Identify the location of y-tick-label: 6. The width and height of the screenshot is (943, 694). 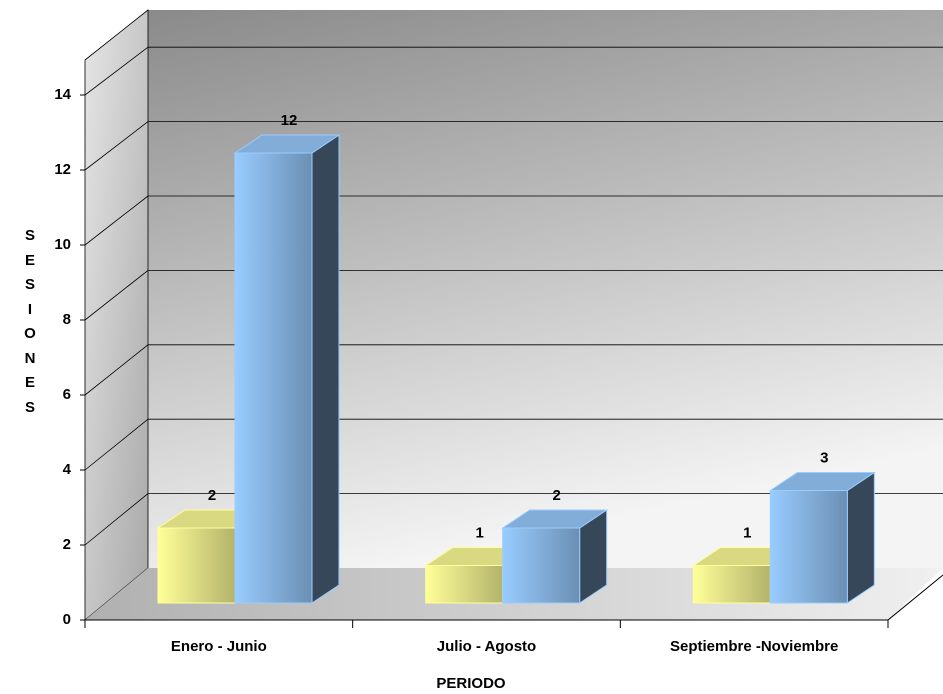
(67, 394).